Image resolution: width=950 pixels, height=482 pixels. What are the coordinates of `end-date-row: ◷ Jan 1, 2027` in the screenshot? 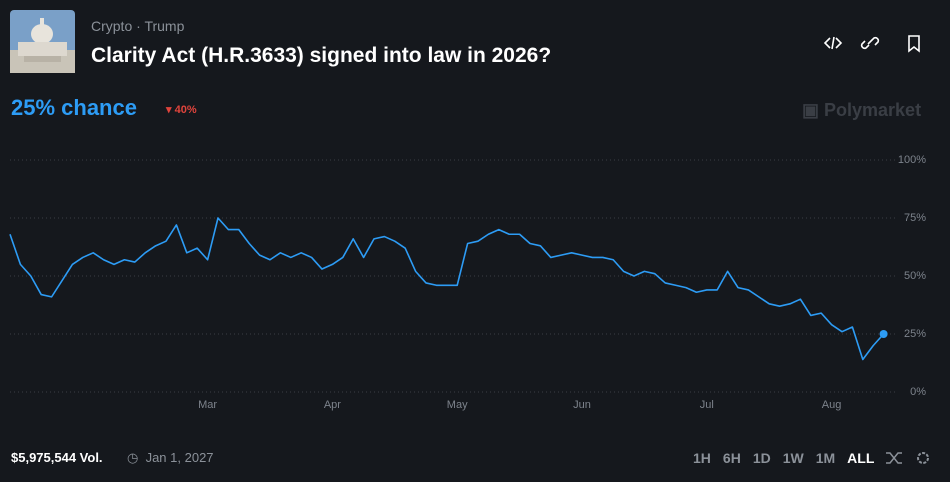 It's located at (170, 457).